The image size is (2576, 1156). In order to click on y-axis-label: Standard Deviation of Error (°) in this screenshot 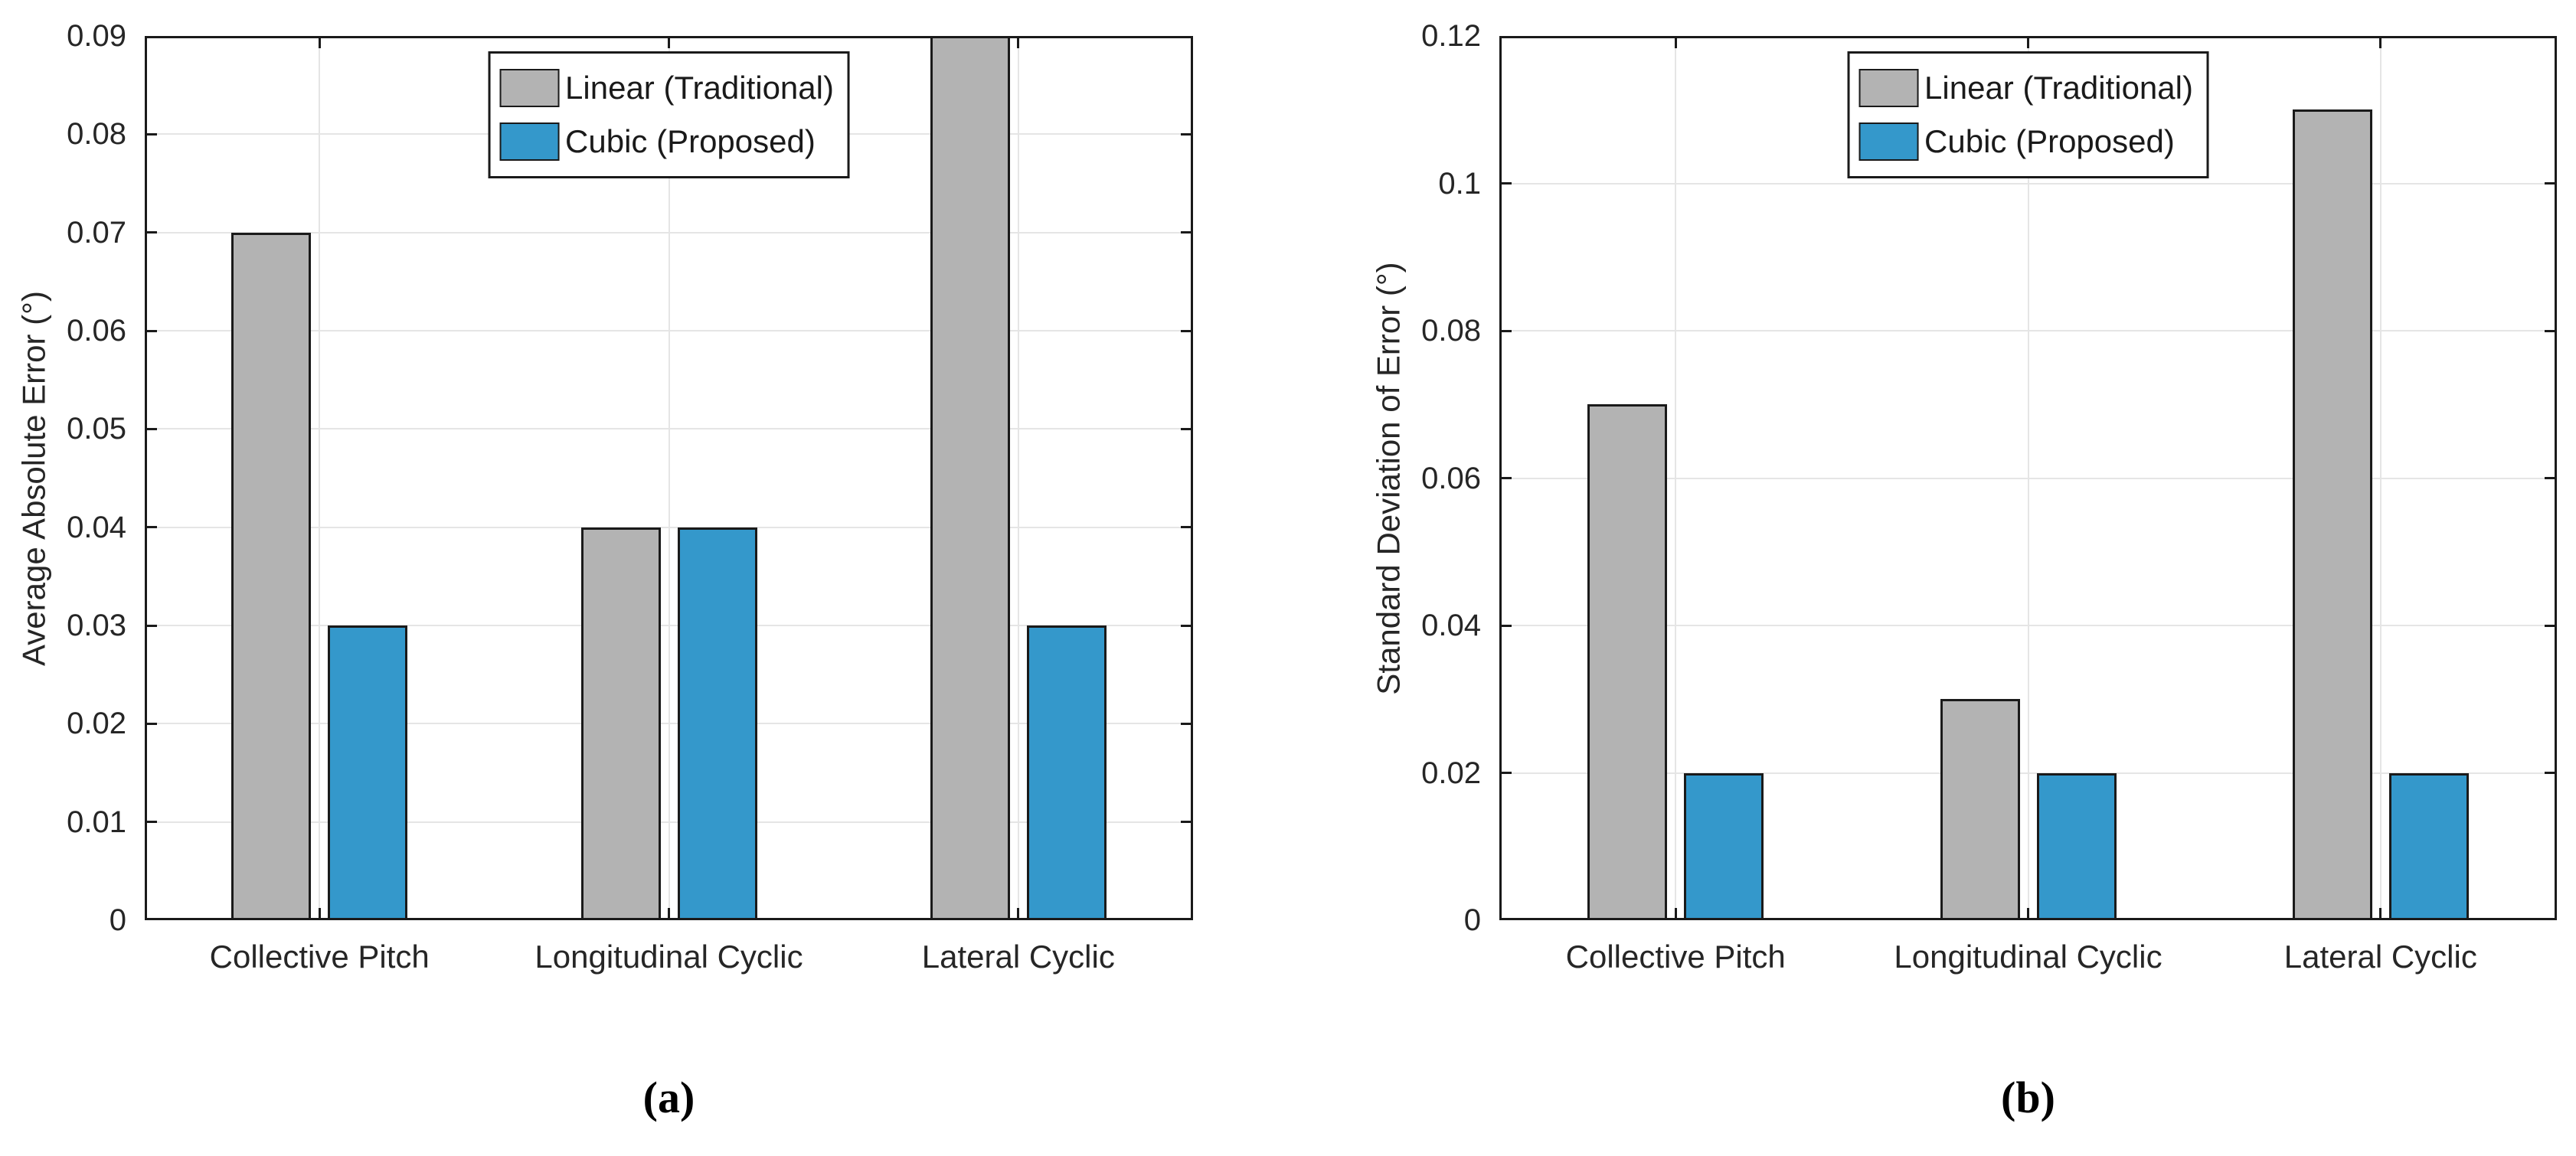, I will do `click(1388, 478)`.